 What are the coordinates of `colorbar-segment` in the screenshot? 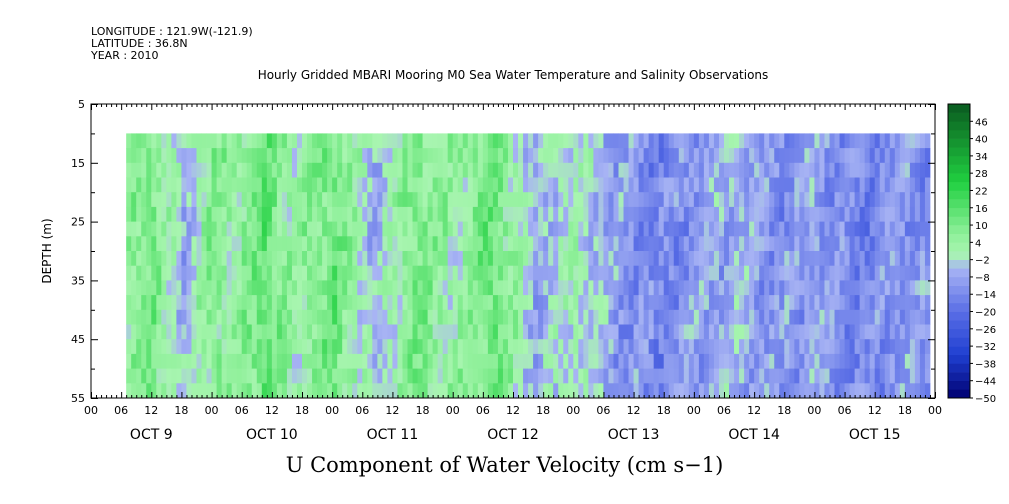 It's located at (959, 160).